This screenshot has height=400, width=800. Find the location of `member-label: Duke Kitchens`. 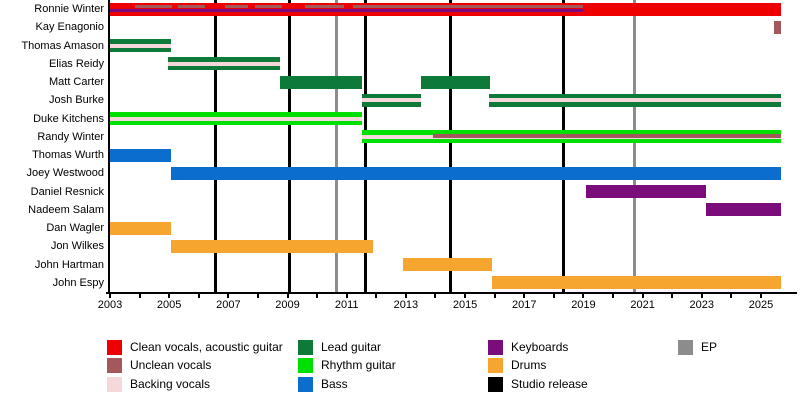

member-label: Duke Kitchens is located at coordinates (68, 118).